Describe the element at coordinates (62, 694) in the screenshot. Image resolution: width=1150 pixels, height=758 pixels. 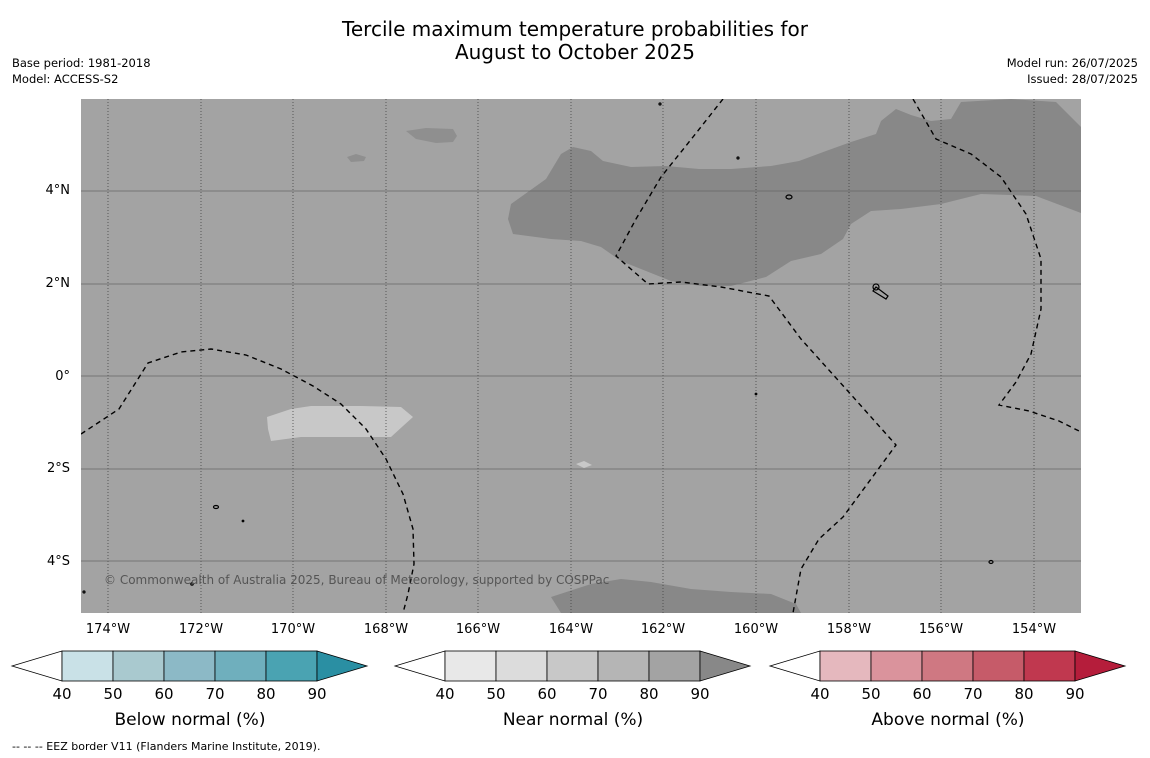
I see `colorbar-below-tick: 40` at that location.